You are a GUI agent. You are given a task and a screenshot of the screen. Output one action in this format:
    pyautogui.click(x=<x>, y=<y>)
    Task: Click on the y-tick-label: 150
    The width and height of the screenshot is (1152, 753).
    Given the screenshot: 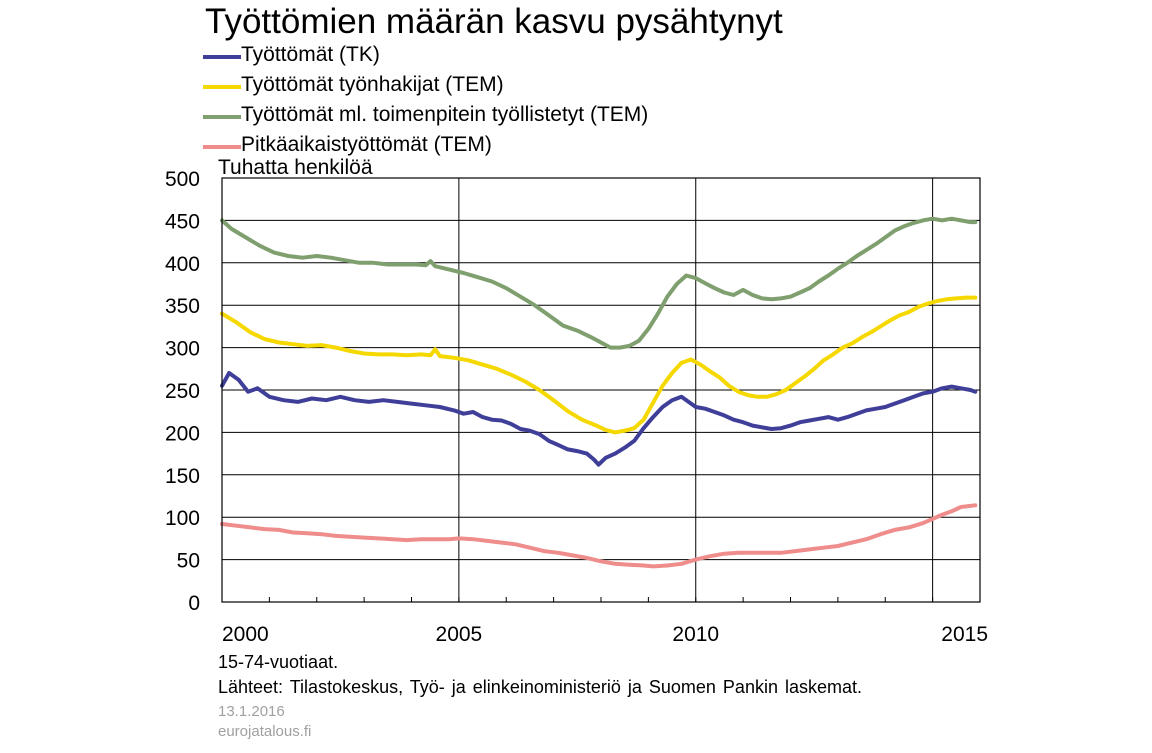 What is the action you would take?
    pyautogui.click(x=182, y=476)
    